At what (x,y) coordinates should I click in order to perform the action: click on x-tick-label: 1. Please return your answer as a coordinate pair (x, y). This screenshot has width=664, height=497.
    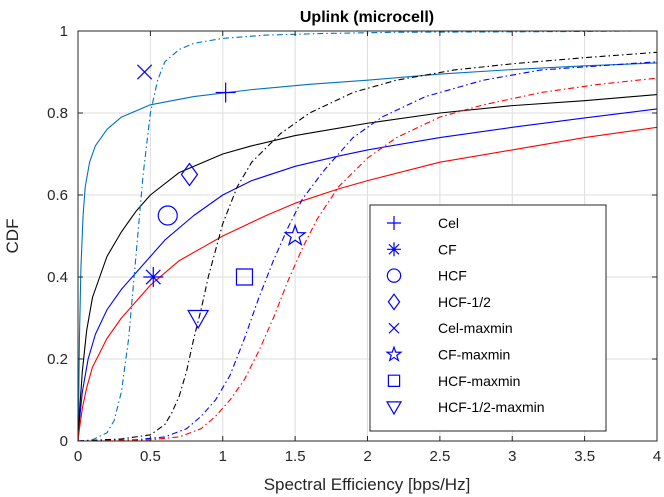
    Looking at the image, I should click on (223, 456).